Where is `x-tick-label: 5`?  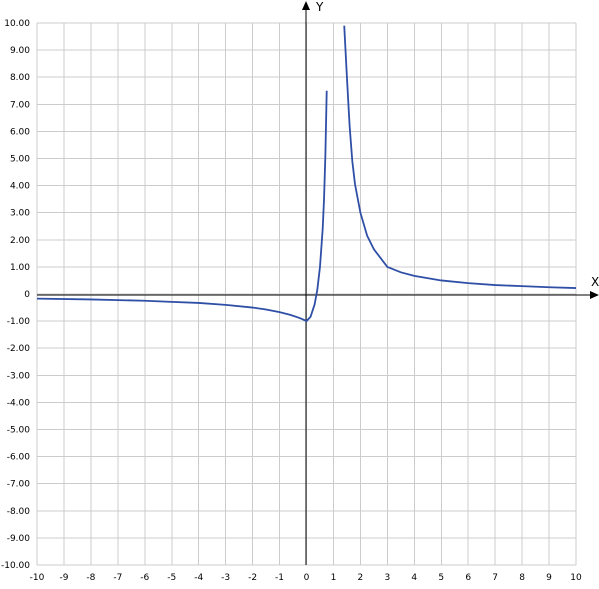 x-tick-label: 5 is located at coordinates (441, 578).